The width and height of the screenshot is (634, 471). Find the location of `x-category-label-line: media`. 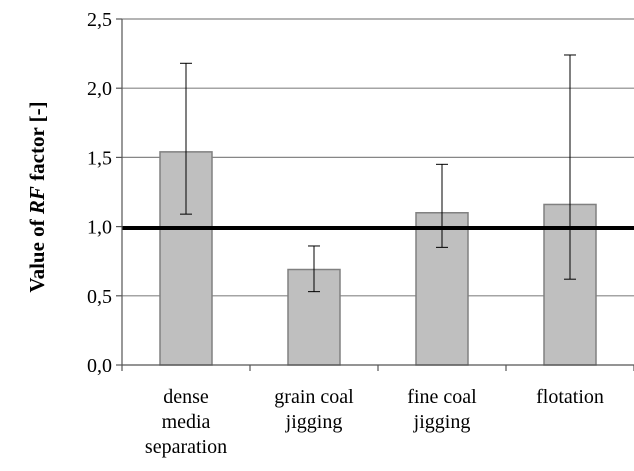

x-category-label-line: media is located at coordinates (186, 422).